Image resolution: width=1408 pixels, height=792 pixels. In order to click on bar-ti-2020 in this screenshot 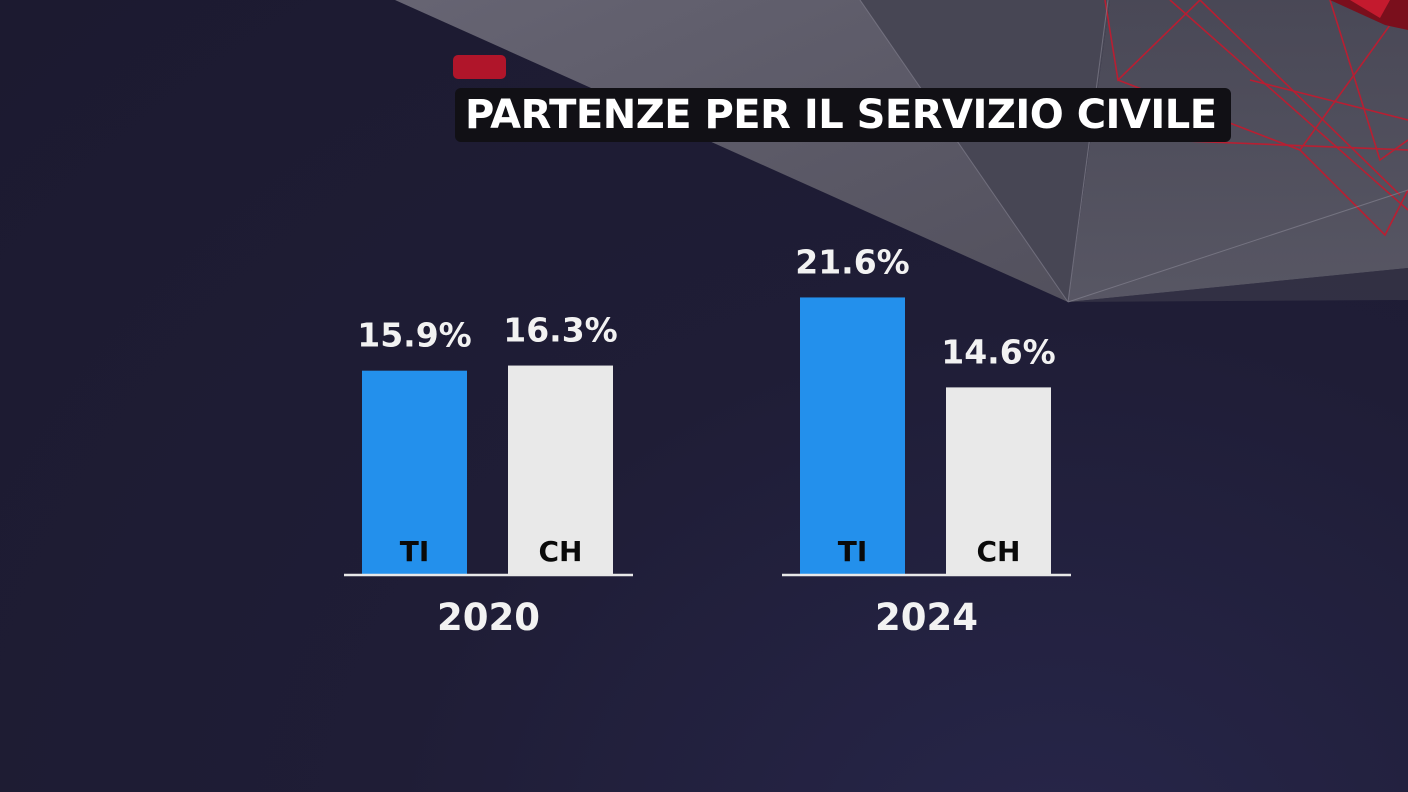, I will do `click(414, 472)`.